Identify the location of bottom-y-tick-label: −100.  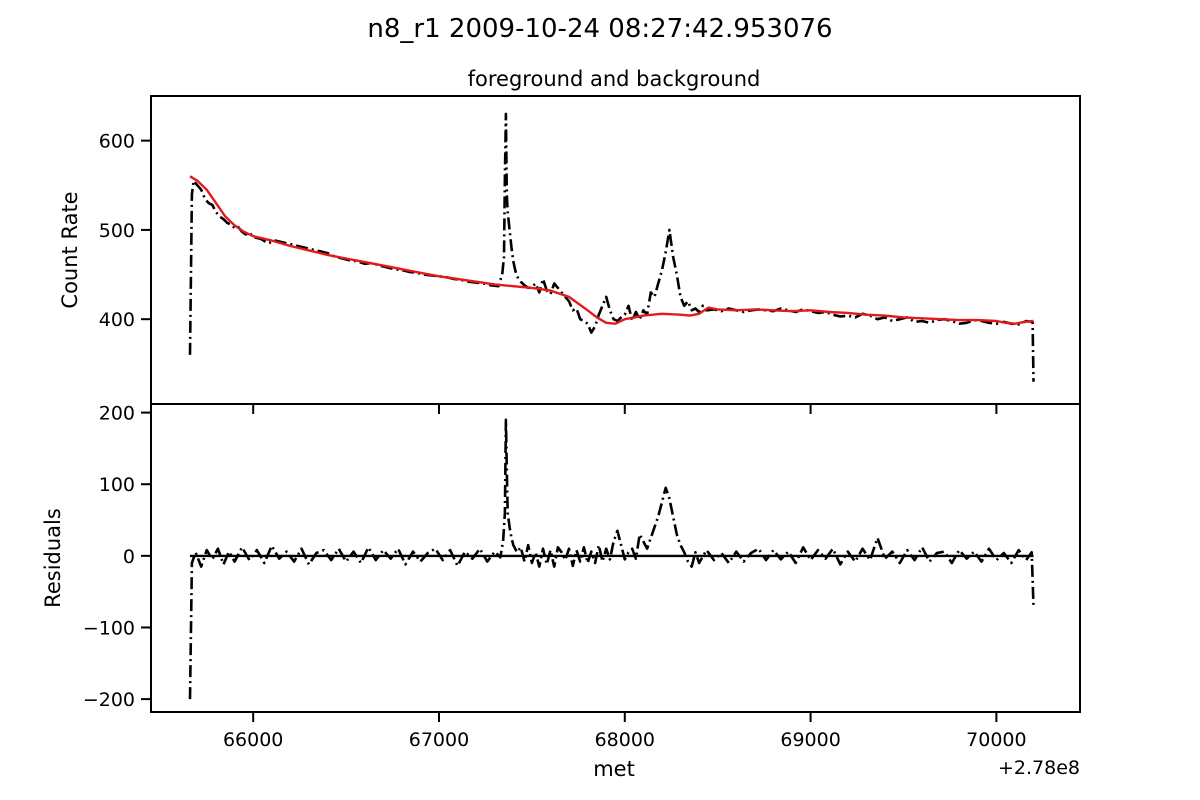
(109, 628).